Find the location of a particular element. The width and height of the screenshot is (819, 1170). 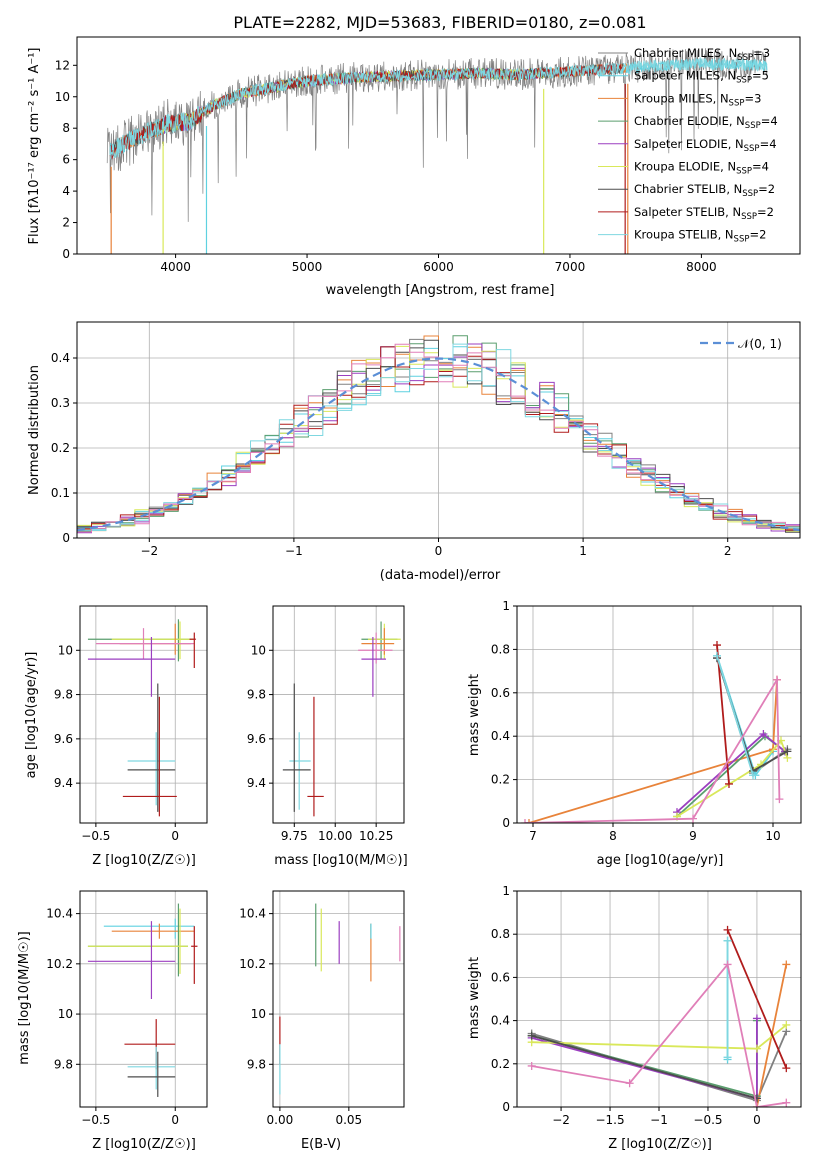

y-tick-label: 9.4 is located at coordinates (256, 783).